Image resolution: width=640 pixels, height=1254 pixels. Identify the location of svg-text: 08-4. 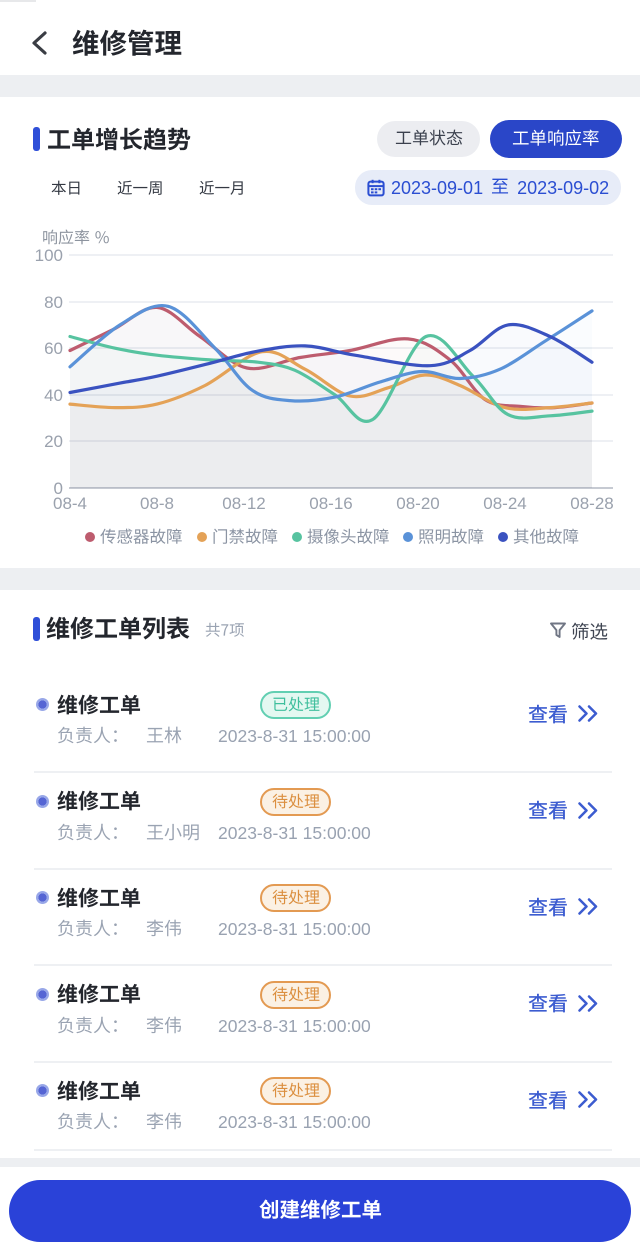
(70, 503).